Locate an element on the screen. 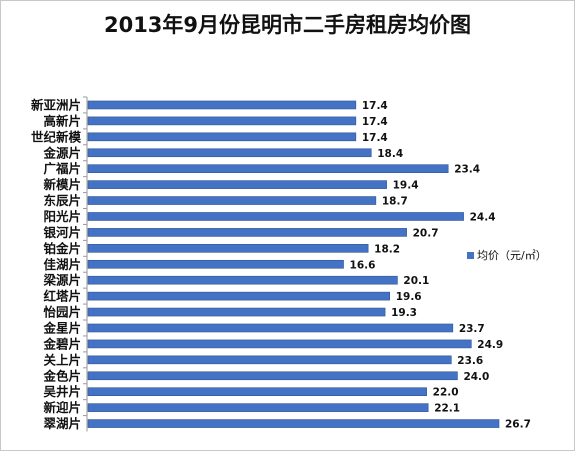 This screenshot has height=451, width=575. data-label: 22.0 is located at coordinates (446, 393).